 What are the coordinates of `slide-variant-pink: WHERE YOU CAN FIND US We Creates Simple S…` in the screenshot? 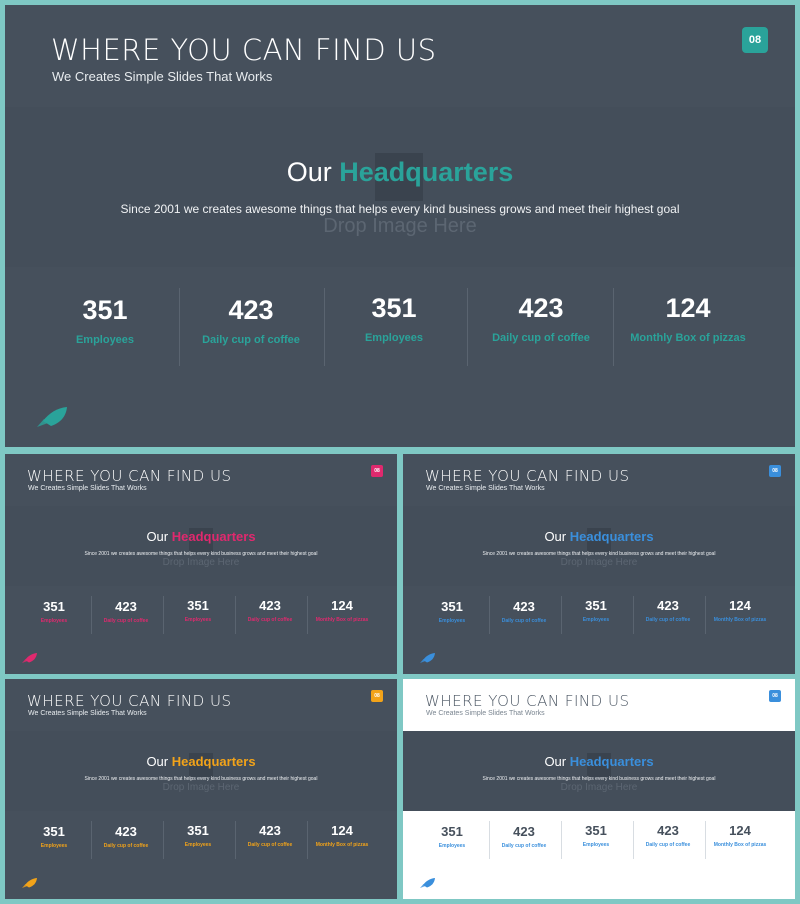 It's located at (201, 564).